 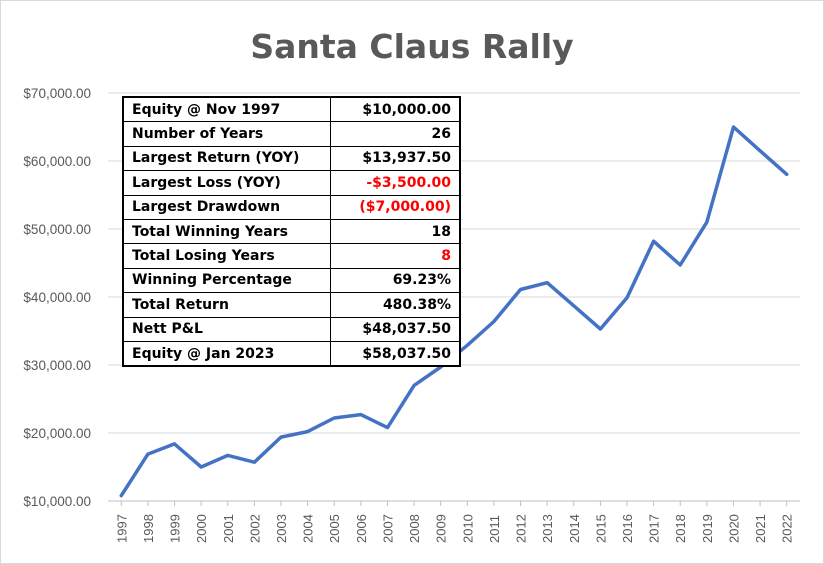 I want to click on x-tick-label: 2003, so click(x=281, y=528).